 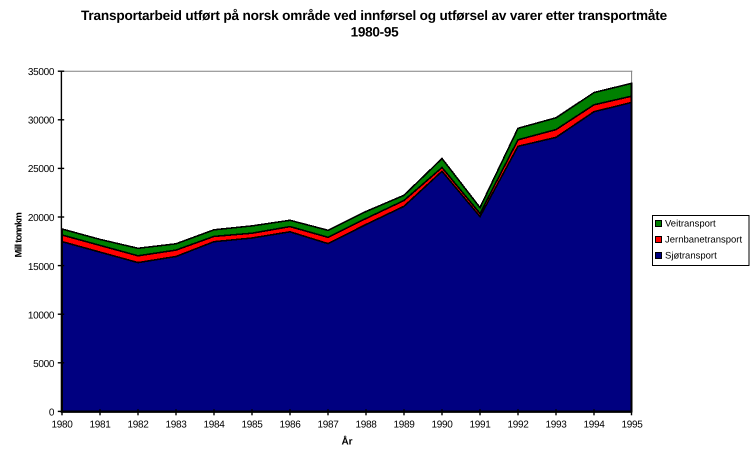 I want to click on svg-text: 1980, so click(x=62, y=424).